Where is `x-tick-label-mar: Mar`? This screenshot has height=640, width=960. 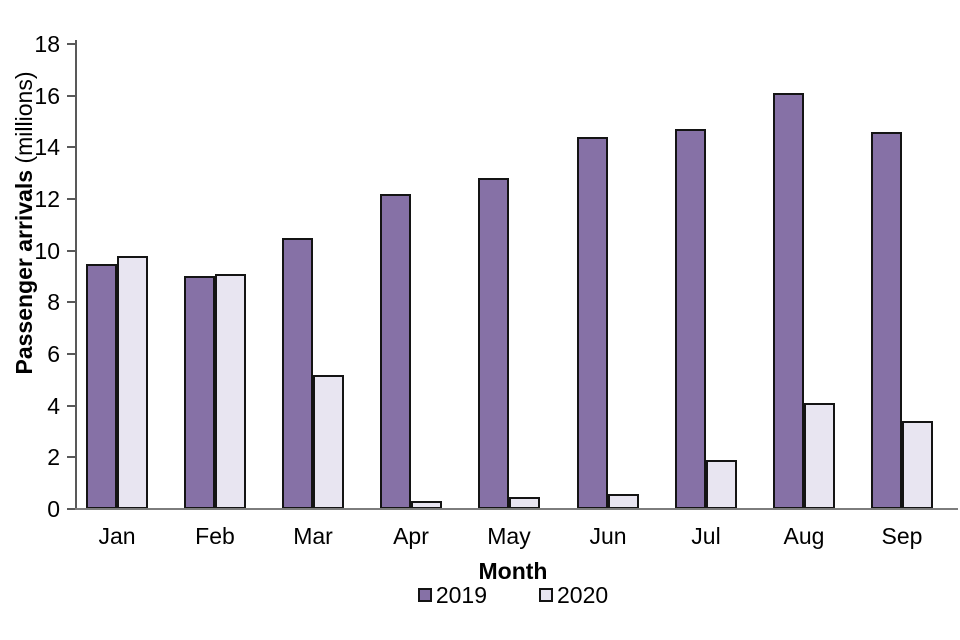 x-tick-label-mar: Mar is located at coordinates (313, 536).